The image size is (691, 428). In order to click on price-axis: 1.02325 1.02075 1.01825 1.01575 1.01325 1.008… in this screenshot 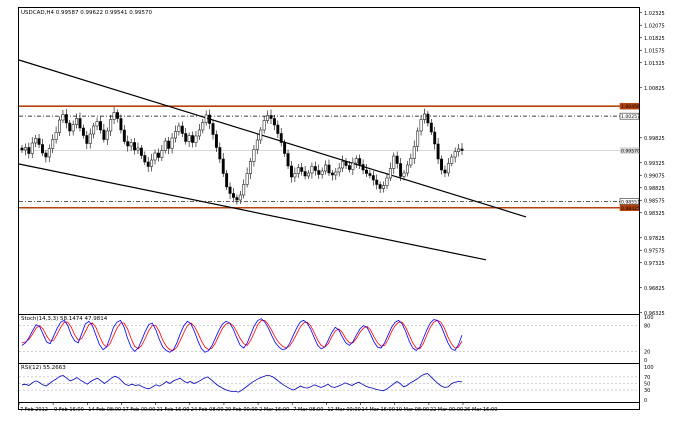, I will do `click(652, 164)`.